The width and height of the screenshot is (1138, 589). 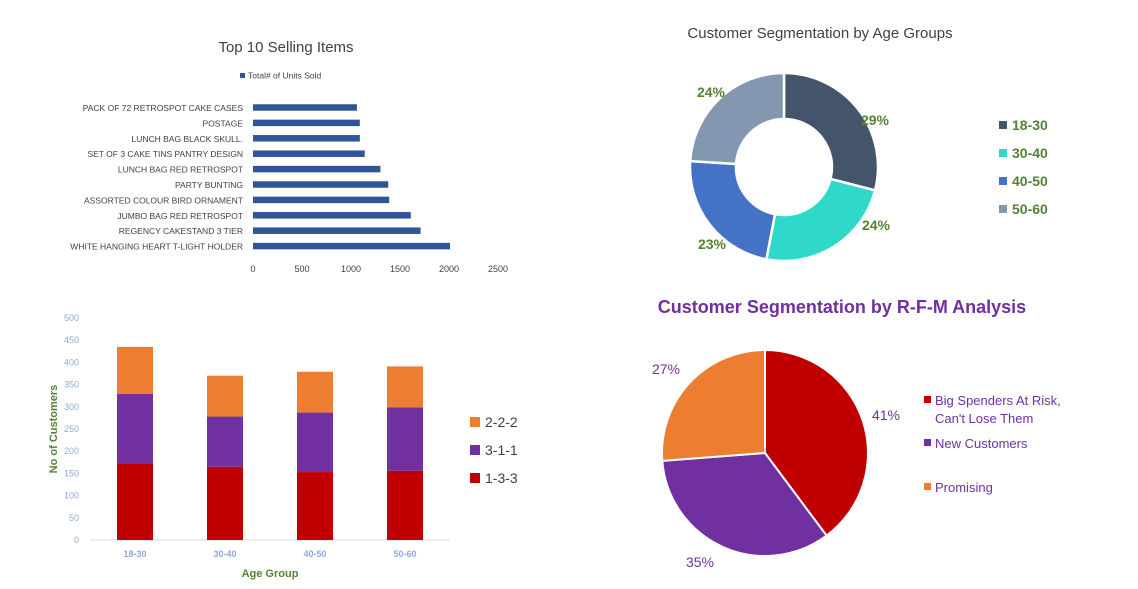 I want to click on y-tick-label: 250, so click(x=71, y=429).